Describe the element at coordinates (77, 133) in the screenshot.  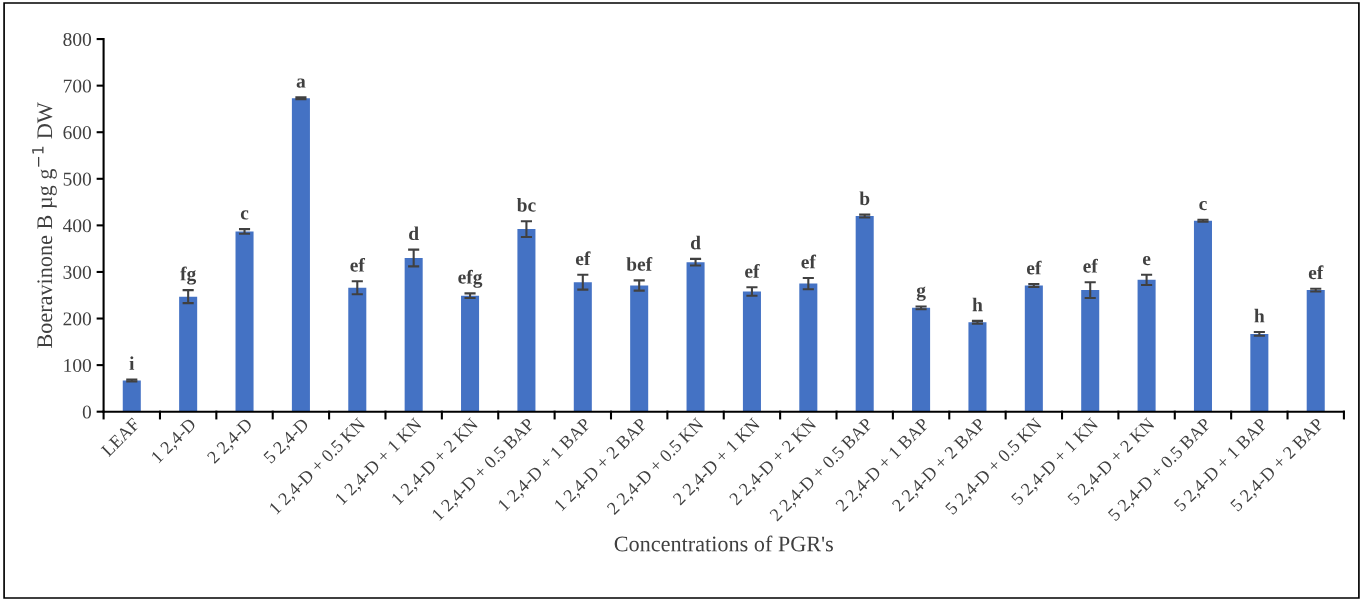
I see `y-tick-label: 600` at that location.